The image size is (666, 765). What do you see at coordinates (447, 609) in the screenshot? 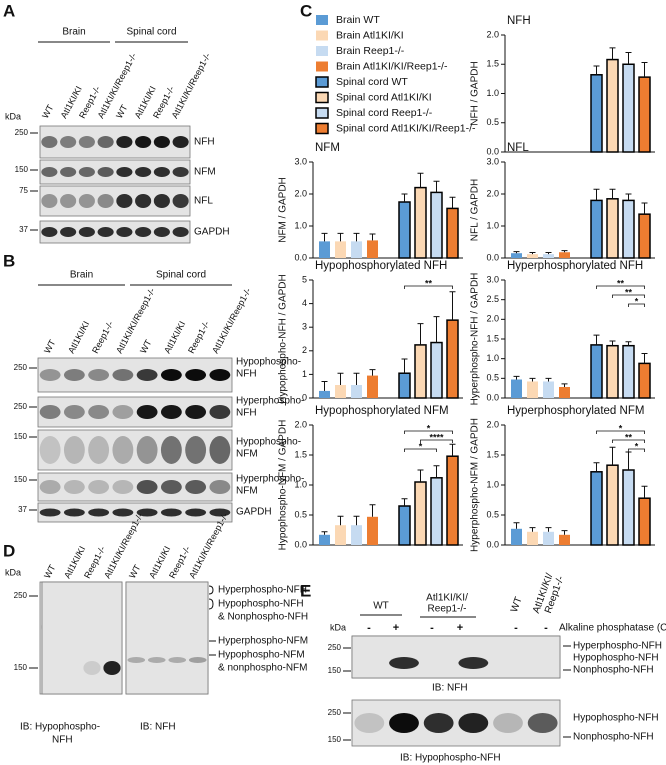
I see `group-label: Reep1-/-` at bounding box center [447, 609].